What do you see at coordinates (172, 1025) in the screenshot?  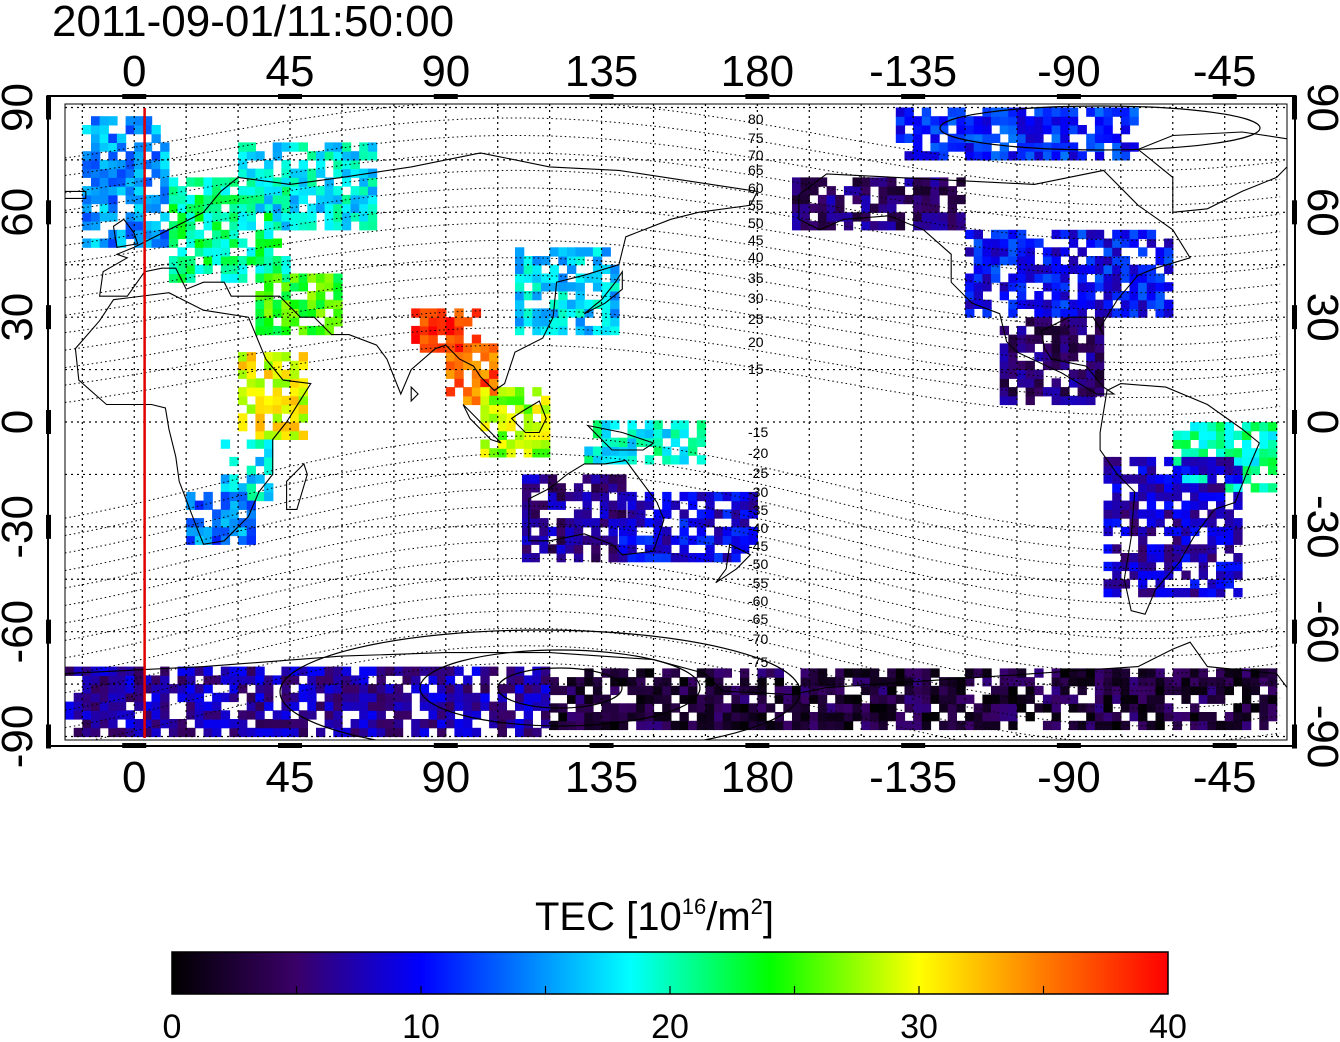 I see `colorbar-tick-label: 0` at bounding box center [172, 1025].